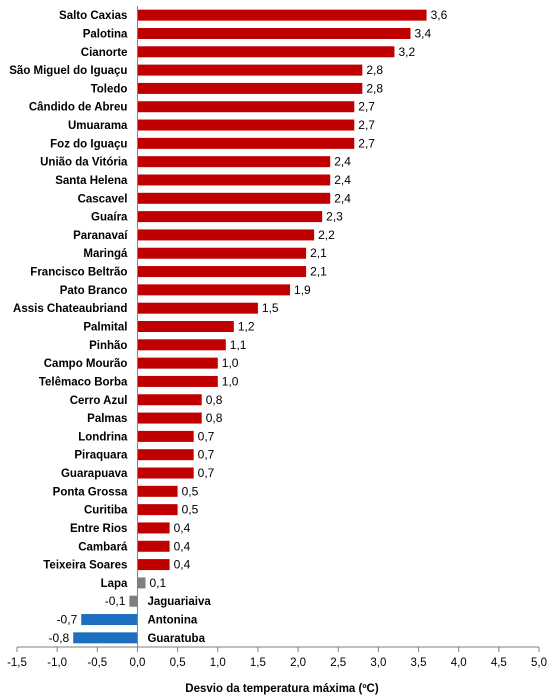 Image resolution: width=555 pixels, height=700 pixels. Describe the element at coordinates (378, 663) in the screenshot. I see `x-tick-label: 3,0` at that location.